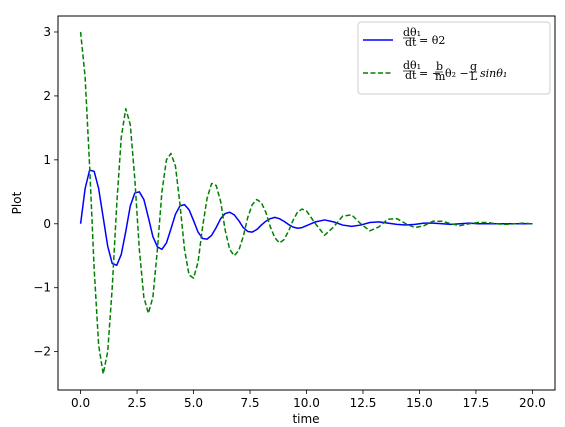  Describe the element at coordinates (474, 76) in the screenshot. I see `svg-text: L` at that location.